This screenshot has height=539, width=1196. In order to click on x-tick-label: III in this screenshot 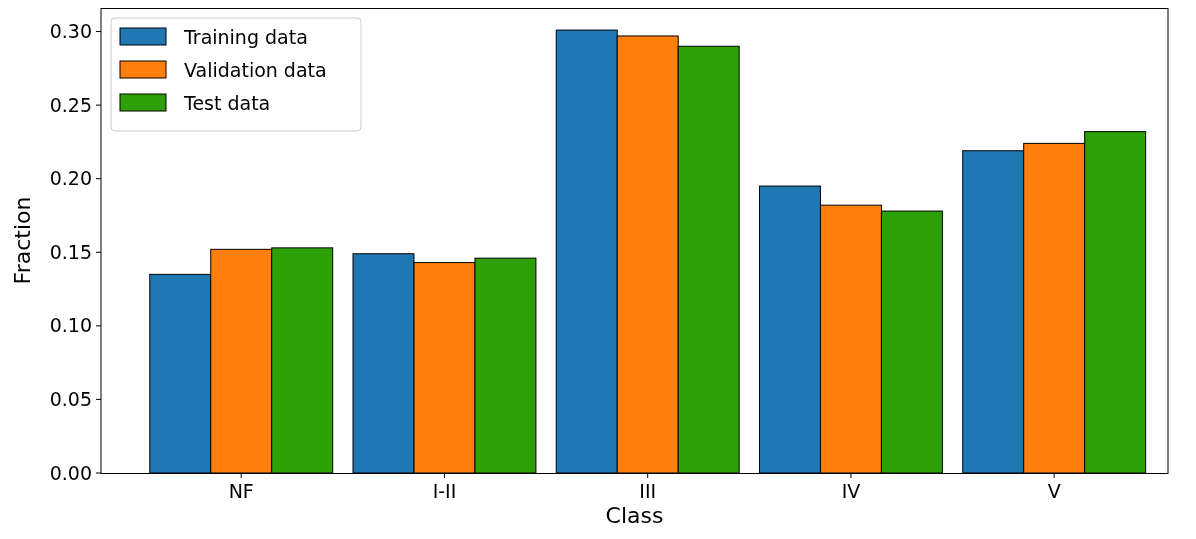, I will do `click(648, 491)`.